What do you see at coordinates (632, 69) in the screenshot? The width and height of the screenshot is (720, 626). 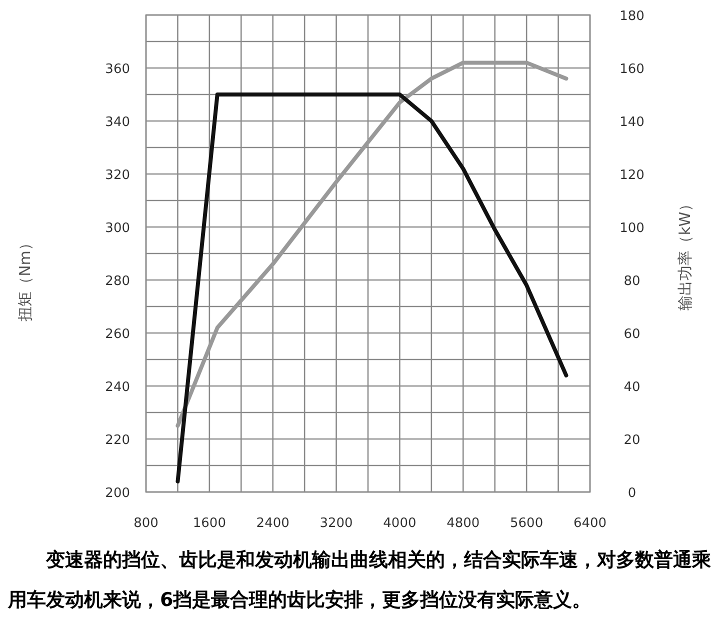 I see `y2-tick-label: 160` at bounding box center [632, 69].